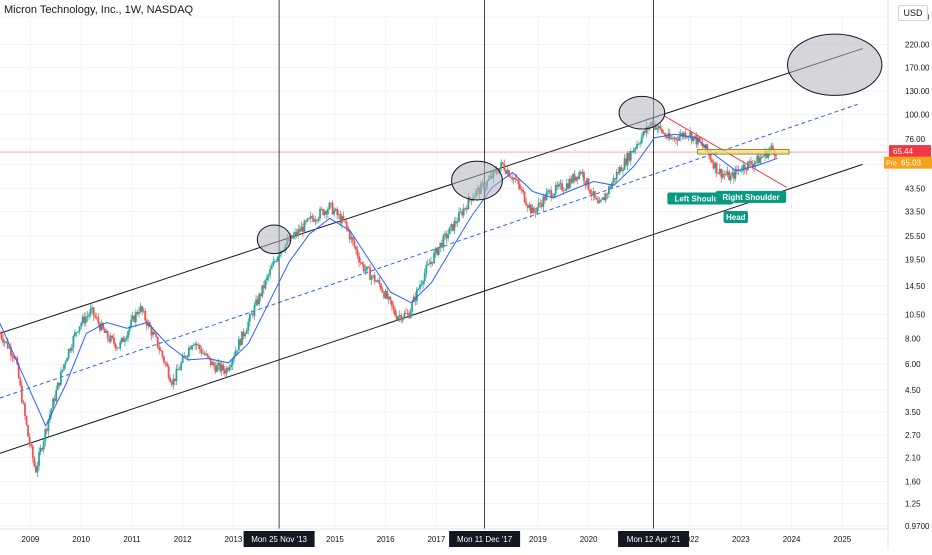  Describe the element at coordinates (915, 212) in the screenshot. I see `y-tick-label: 33.50` at that location.